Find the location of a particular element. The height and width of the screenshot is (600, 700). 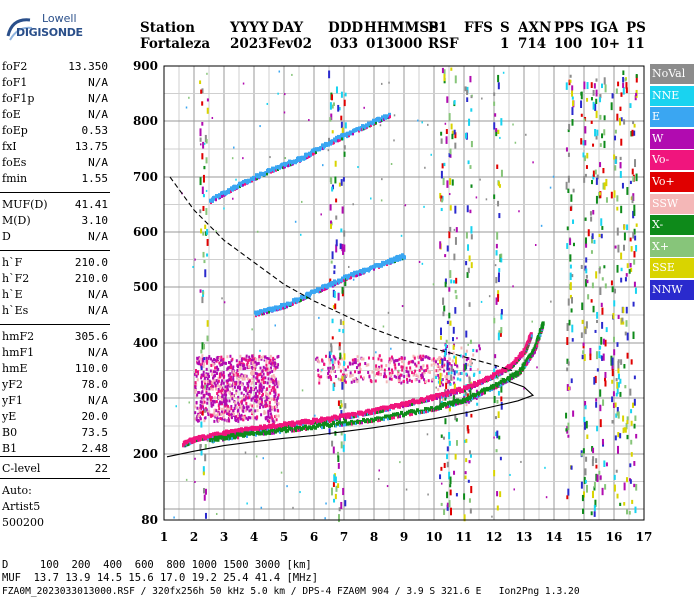

param-name: M(D) is located at coordinates (16, 220).